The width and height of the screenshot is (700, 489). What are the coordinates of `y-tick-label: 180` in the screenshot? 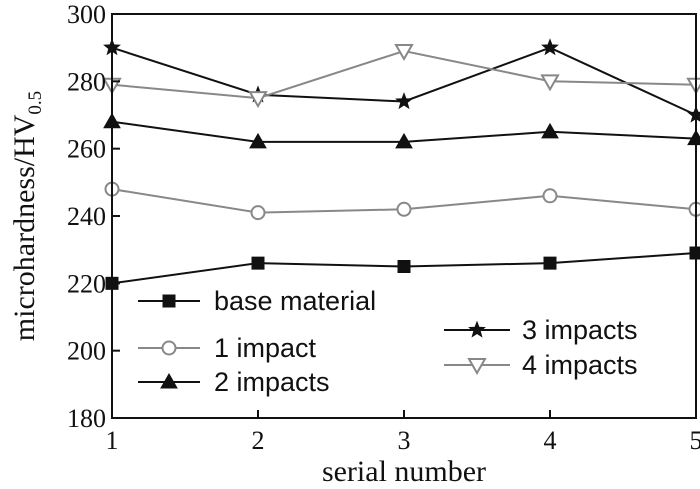 It's located at (86, 418).